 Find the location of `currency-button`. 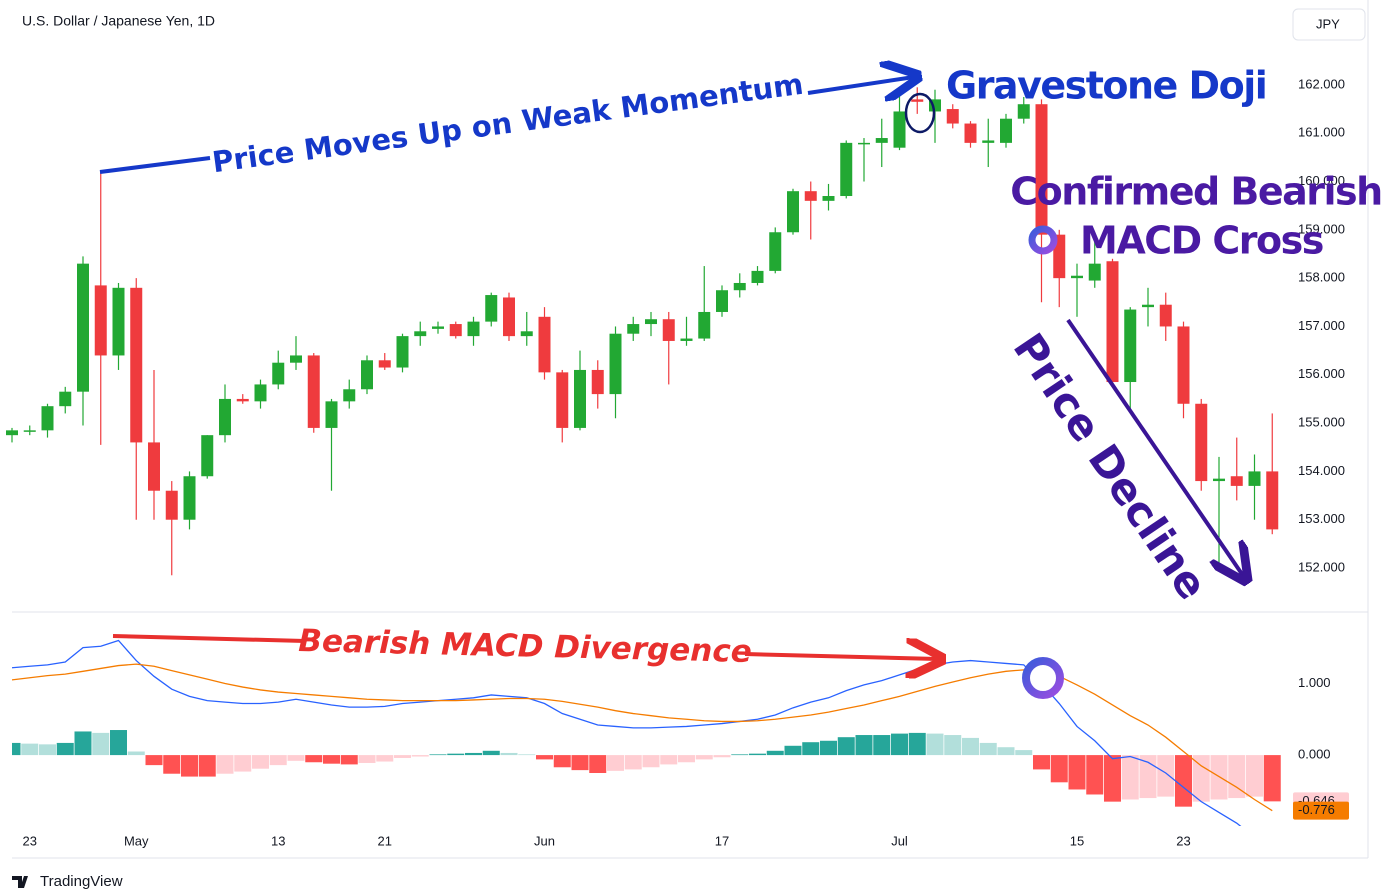

currency-button is located at coordinates (1329, 24).